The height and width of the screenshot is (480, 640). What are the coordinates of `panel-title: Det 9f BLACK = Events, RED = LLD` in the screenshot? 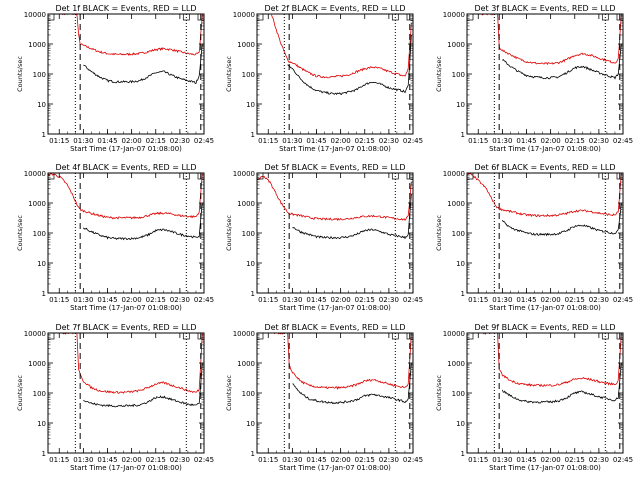 It's located at (544, 327).